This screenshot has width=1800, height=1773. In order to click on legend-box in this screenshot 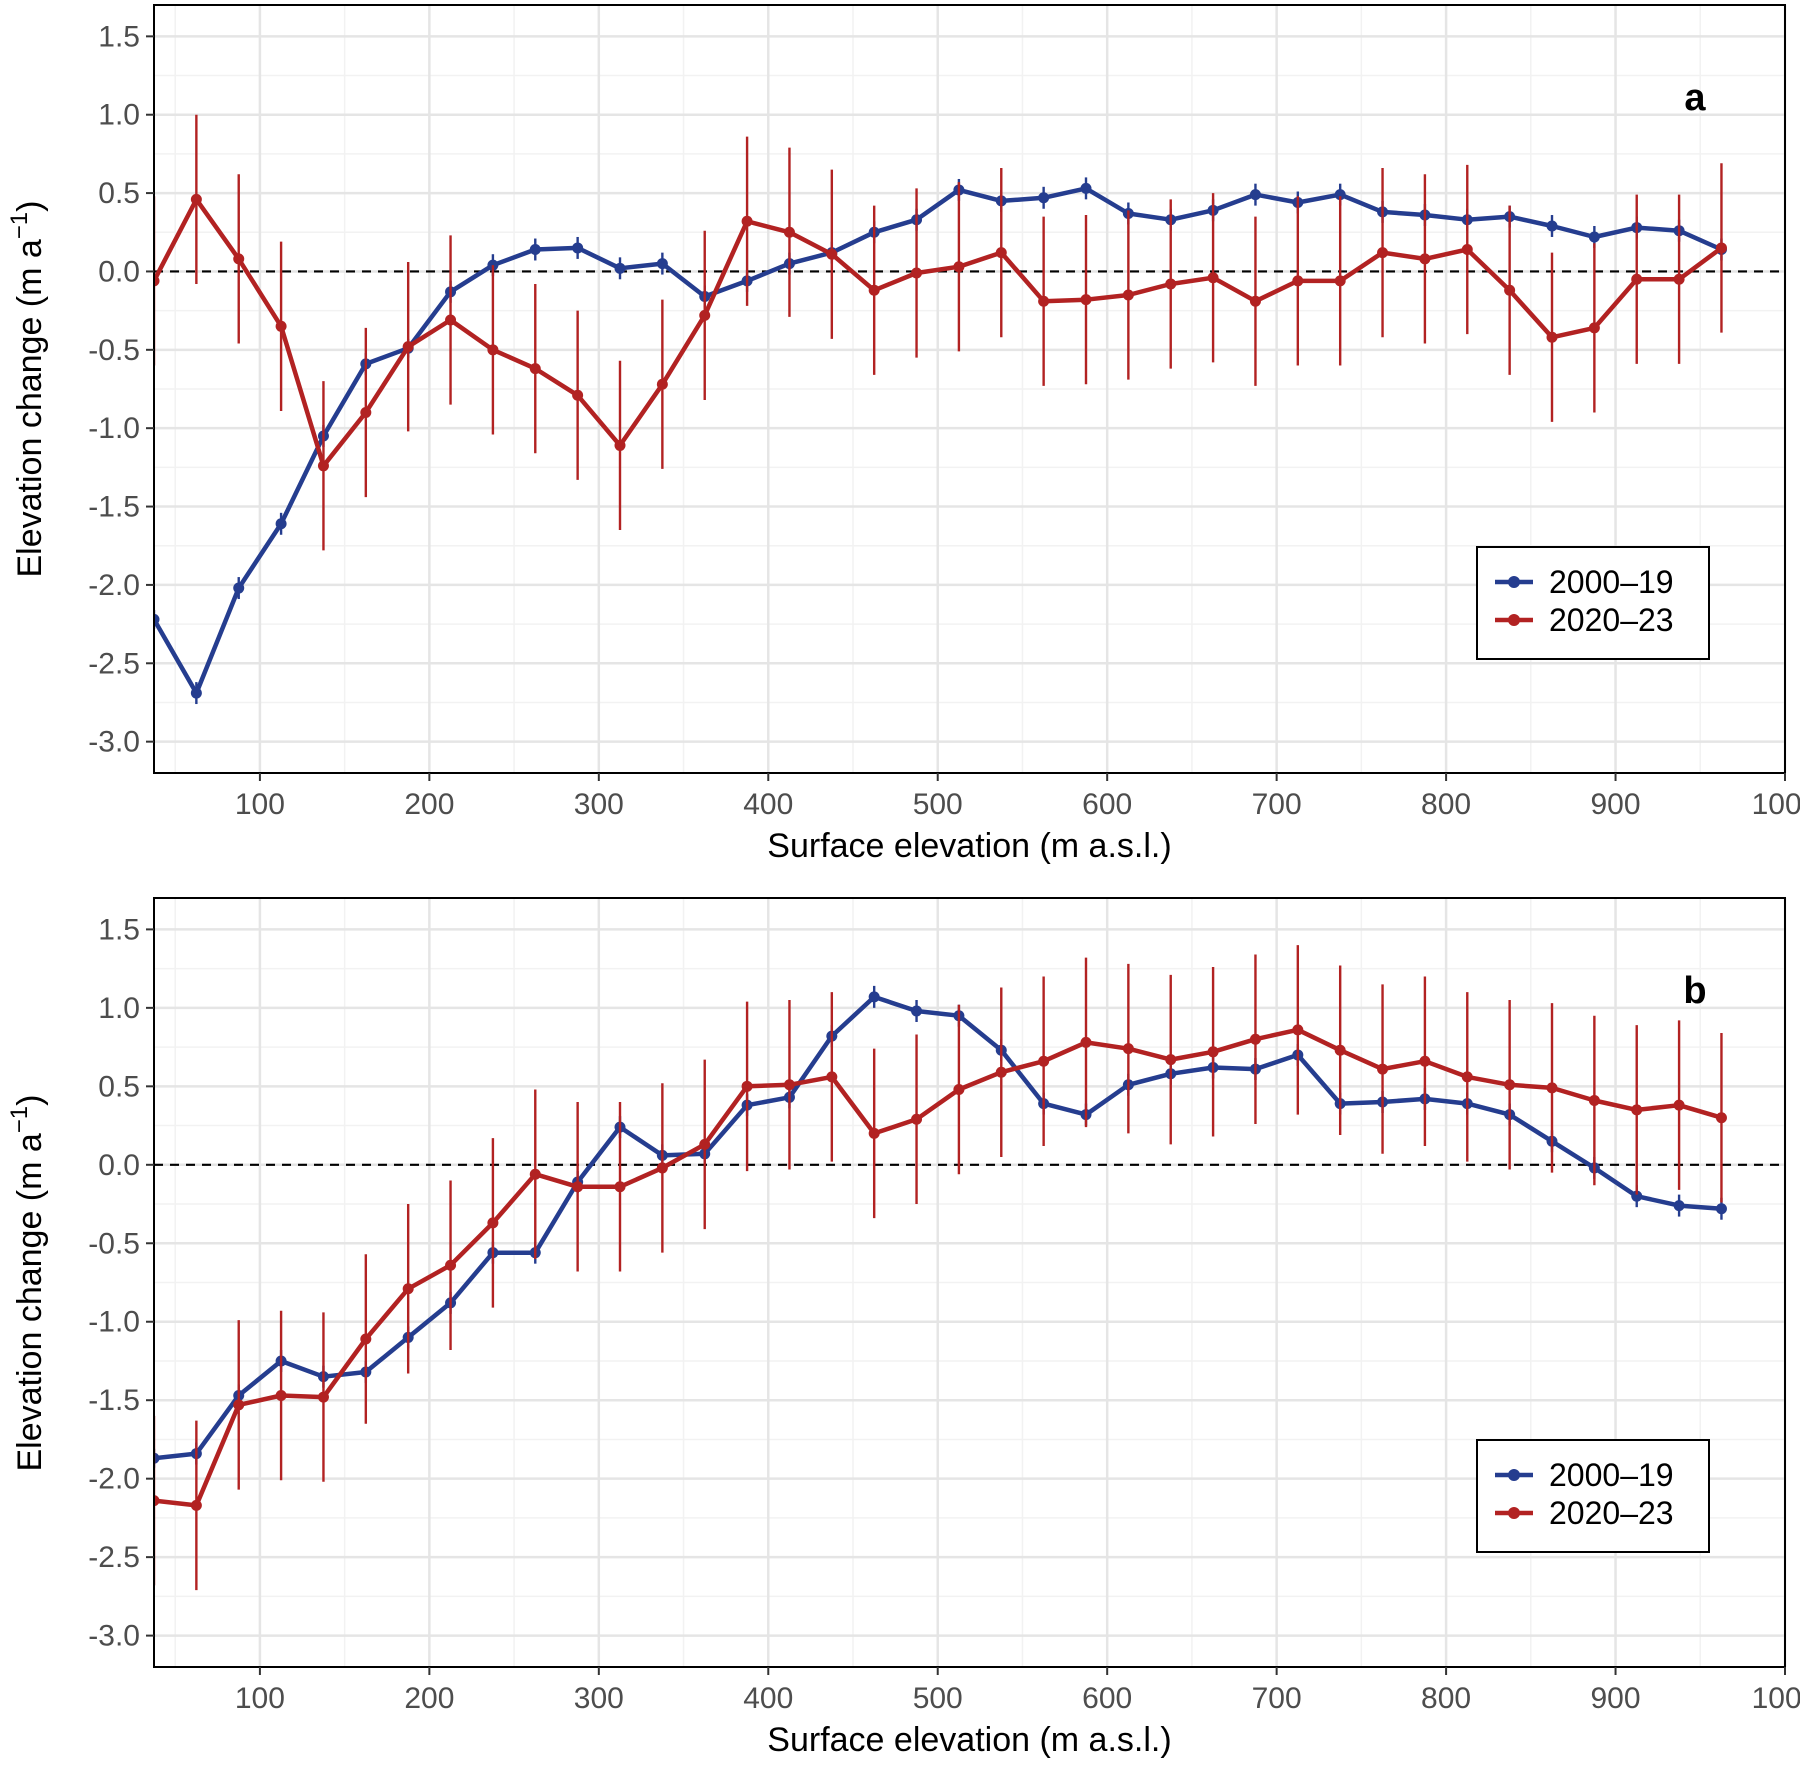, I will do `click(1593, 1496)`.